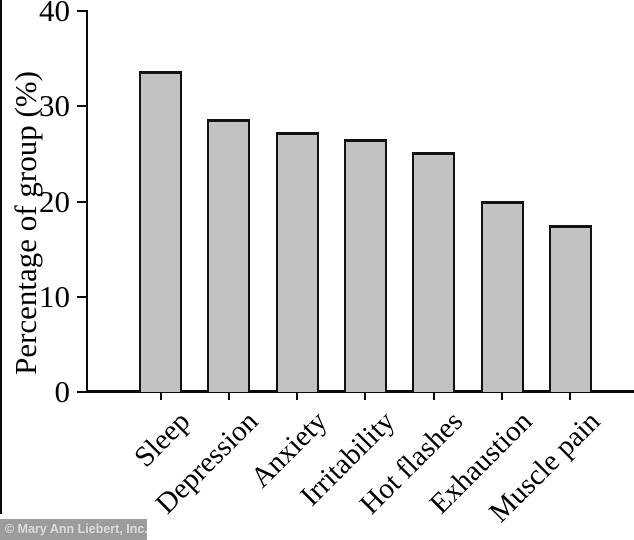  Describe the element at coordinates (54, 14) in the screenshot. I see `y-tick-label-40: 40` at that location.